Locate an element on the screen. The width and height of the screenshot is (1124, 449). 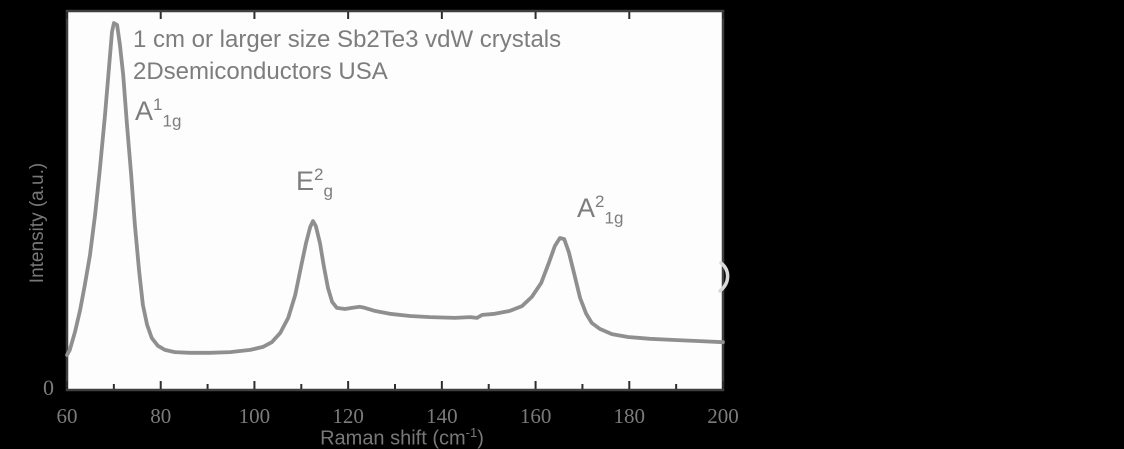
peak-label-a1-1g: A11g is located at coordinates (158, 113).